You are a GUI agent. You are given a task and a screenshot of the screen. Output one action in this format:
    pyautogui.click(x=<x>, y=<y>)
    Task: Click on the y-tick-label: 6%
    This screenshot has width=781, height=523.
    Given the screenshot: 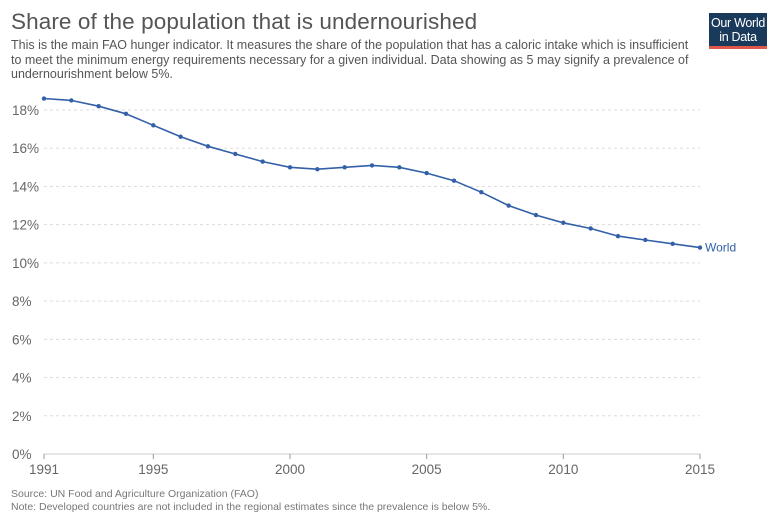 What is the action you would take?
    pyautogui.click(x=22, y=339)
    